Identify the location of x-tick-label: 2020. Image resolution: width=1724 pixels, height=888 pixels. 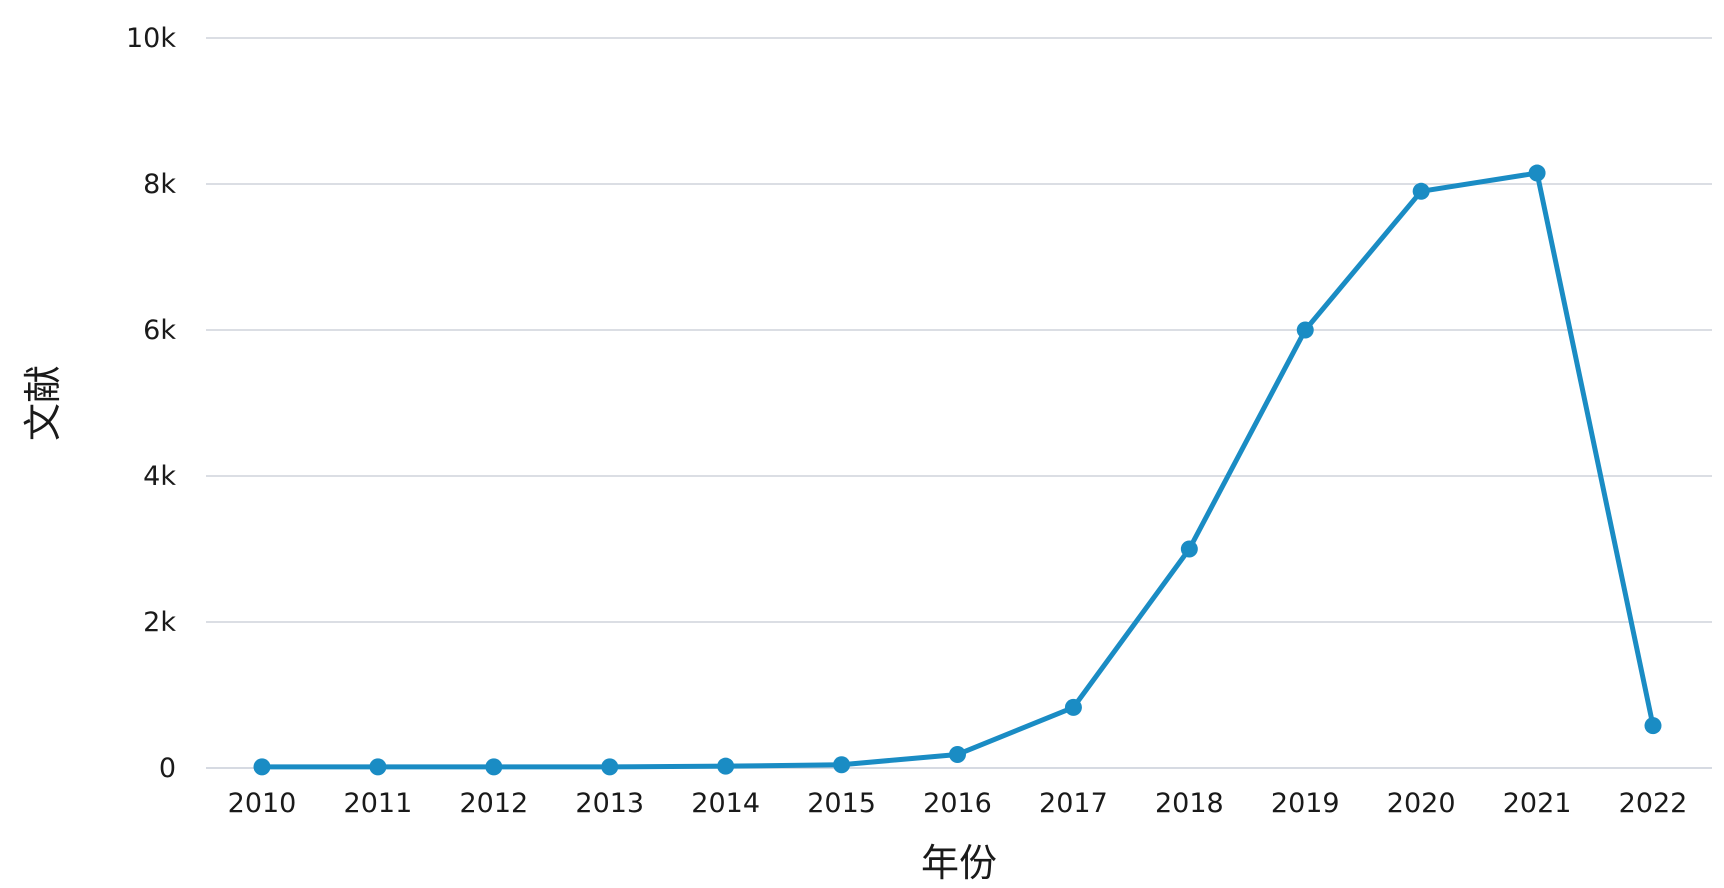
(1421, 803).